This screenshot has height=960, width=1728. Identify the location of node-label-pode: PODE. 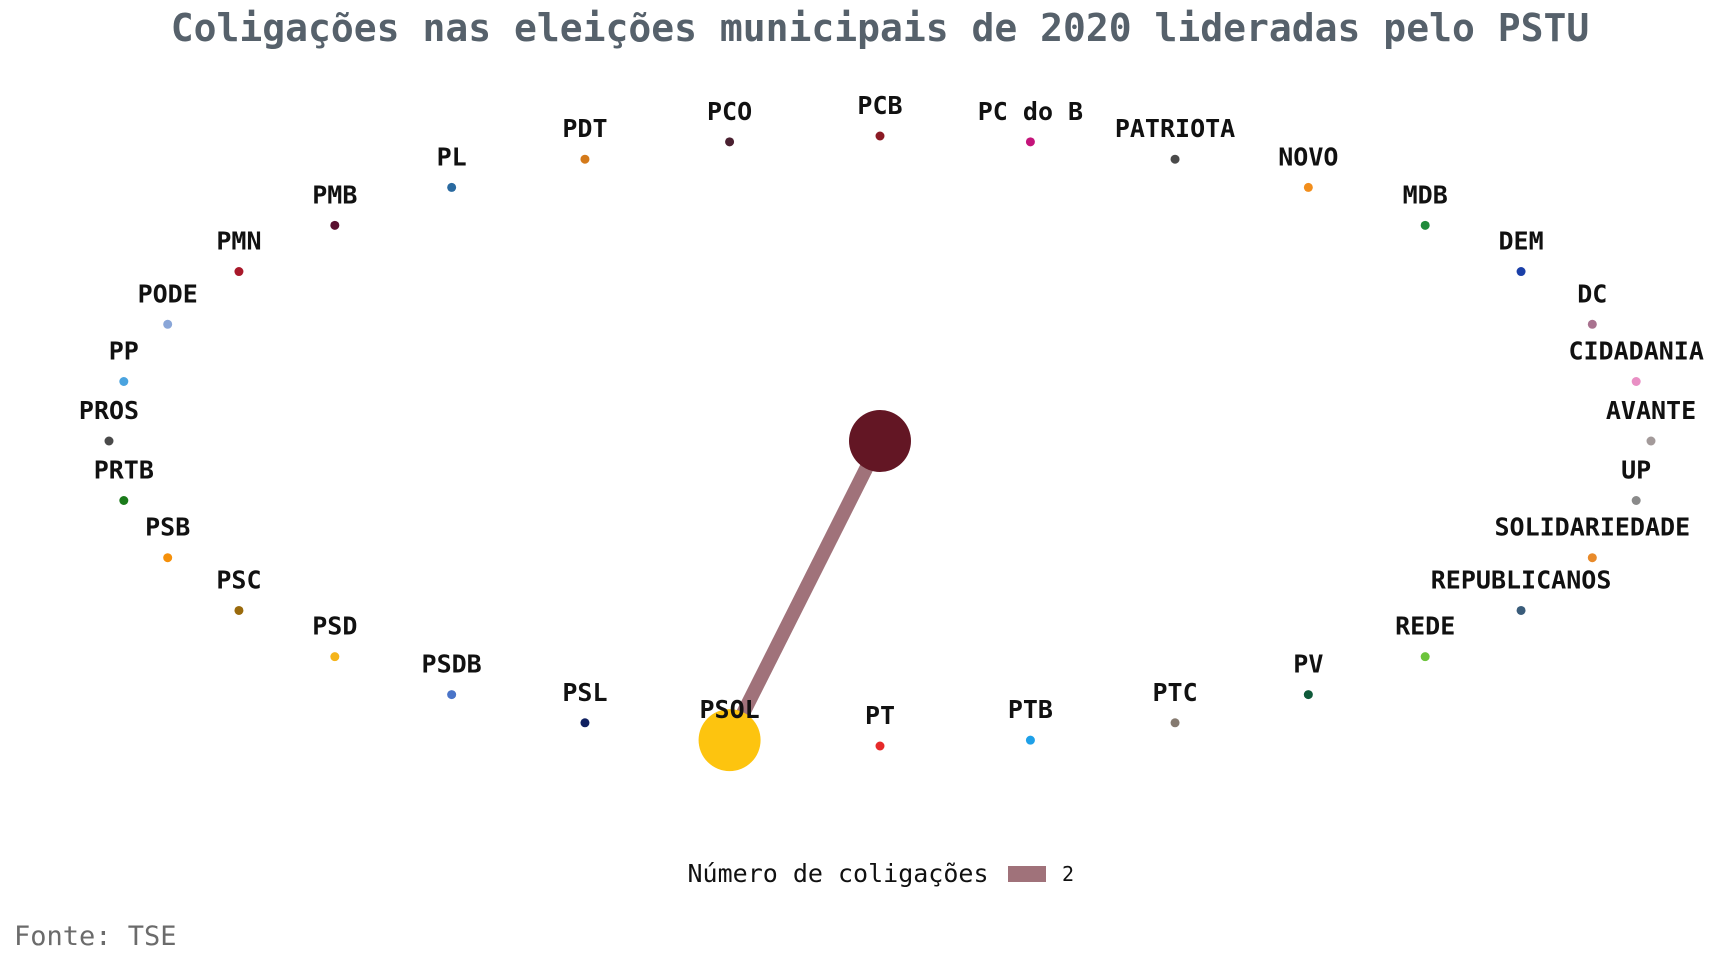
(168, 293).